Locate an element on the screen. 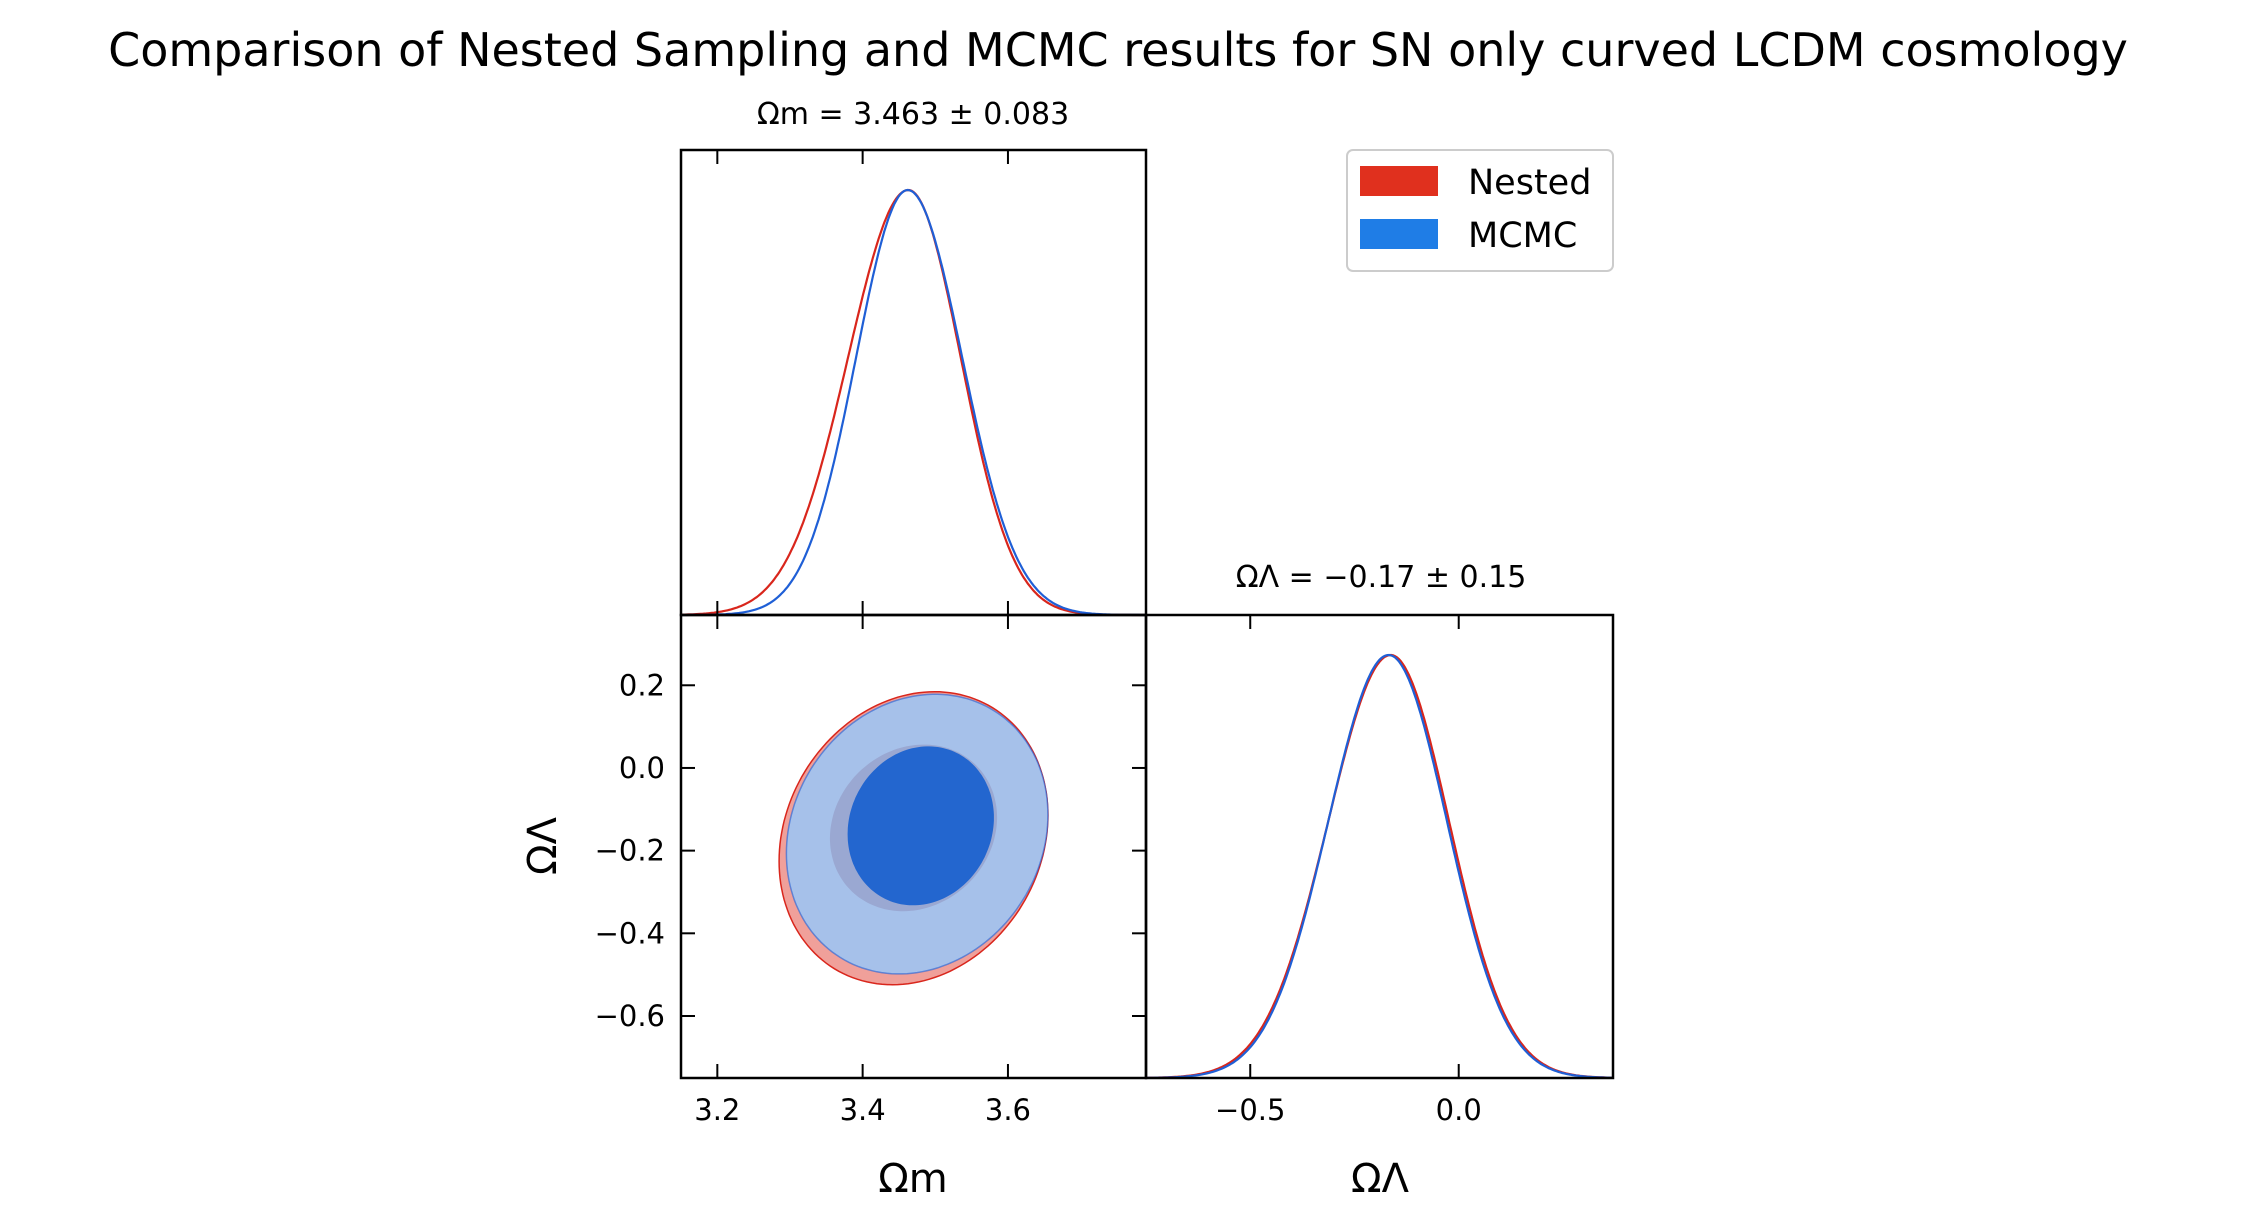 The image size is (2256, 1224). marginal-curve-om-mcmc is located at coordinates (913, 402).